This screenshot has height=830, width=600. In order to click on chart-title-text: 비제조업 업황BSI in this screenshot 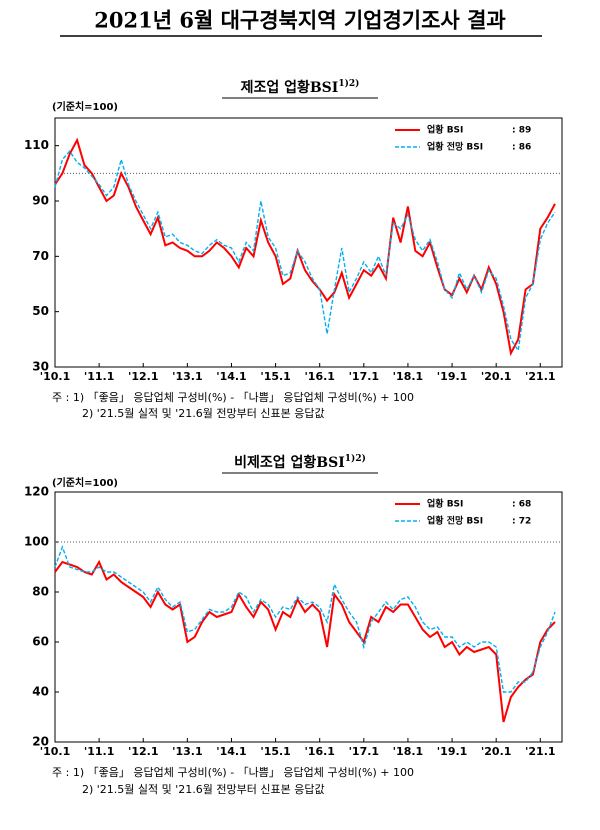, I will do `click(289, 462)`.